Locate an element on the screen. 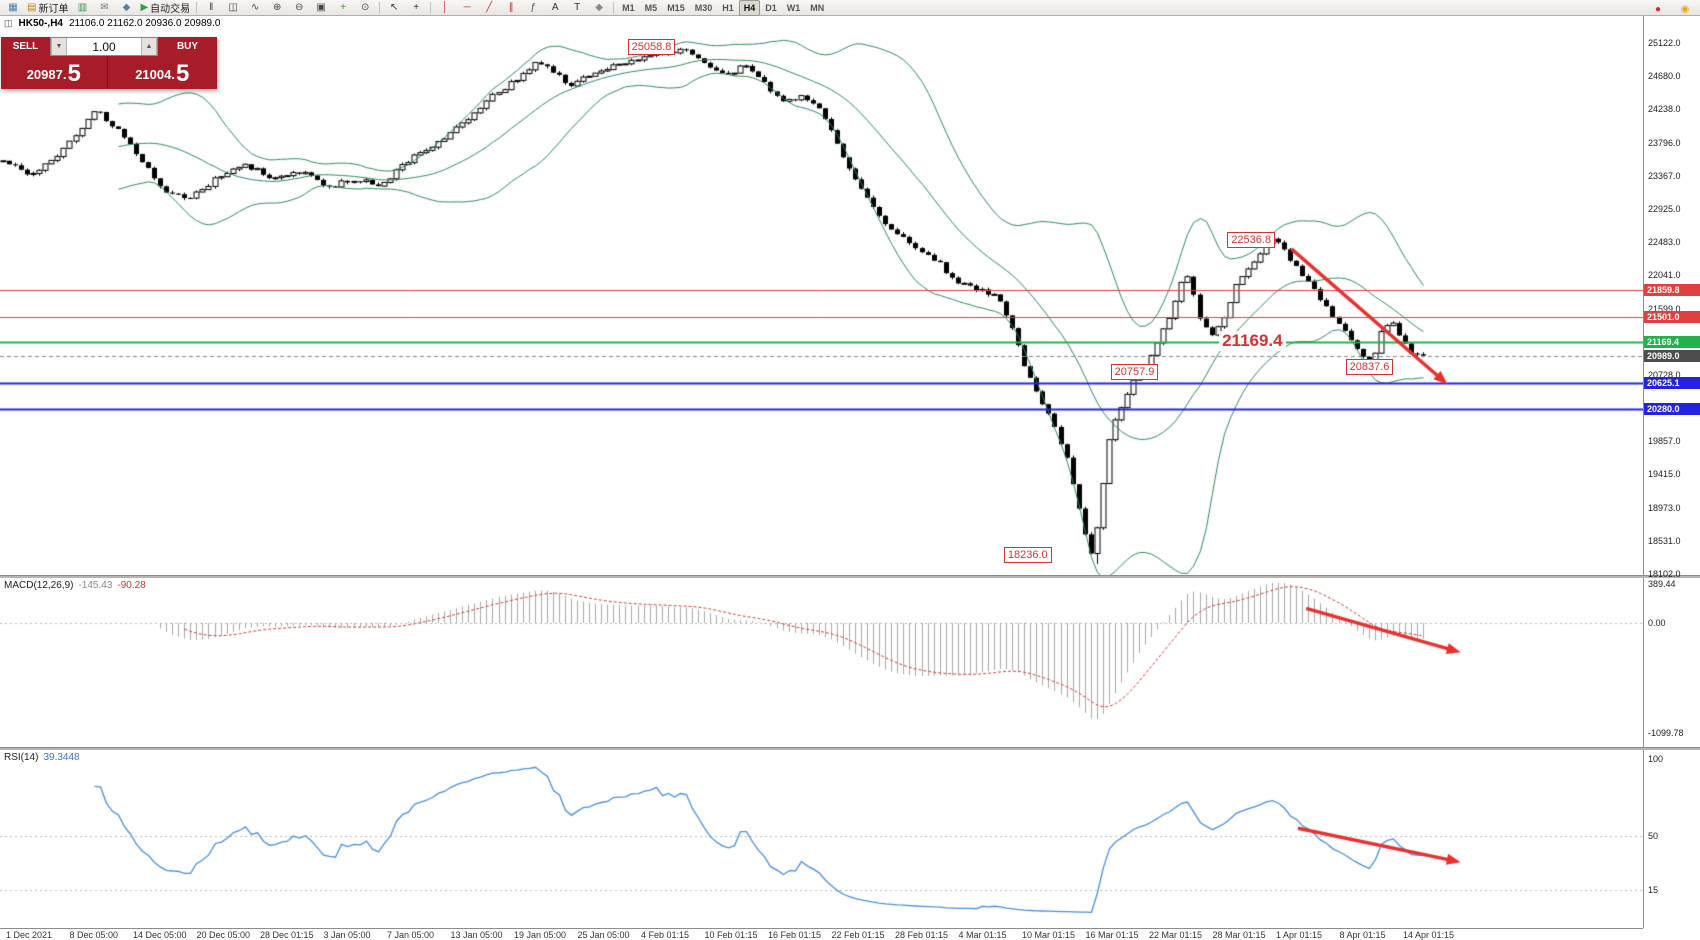 This screenshot has width=1700, height=940. sell-button: SELL is located at coordinates (25, 46).